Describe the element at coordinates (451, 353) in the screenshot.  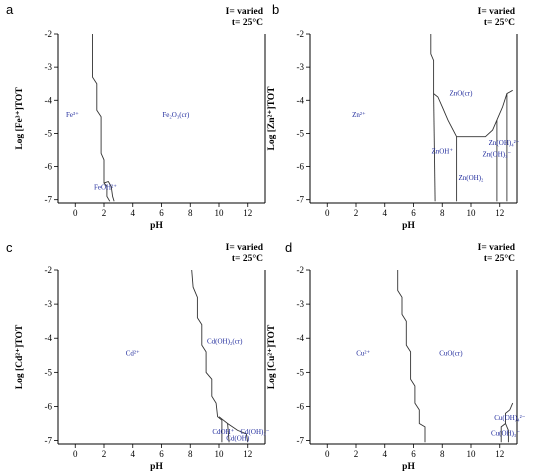
I see `species-label: CuO(cr)` at that location.